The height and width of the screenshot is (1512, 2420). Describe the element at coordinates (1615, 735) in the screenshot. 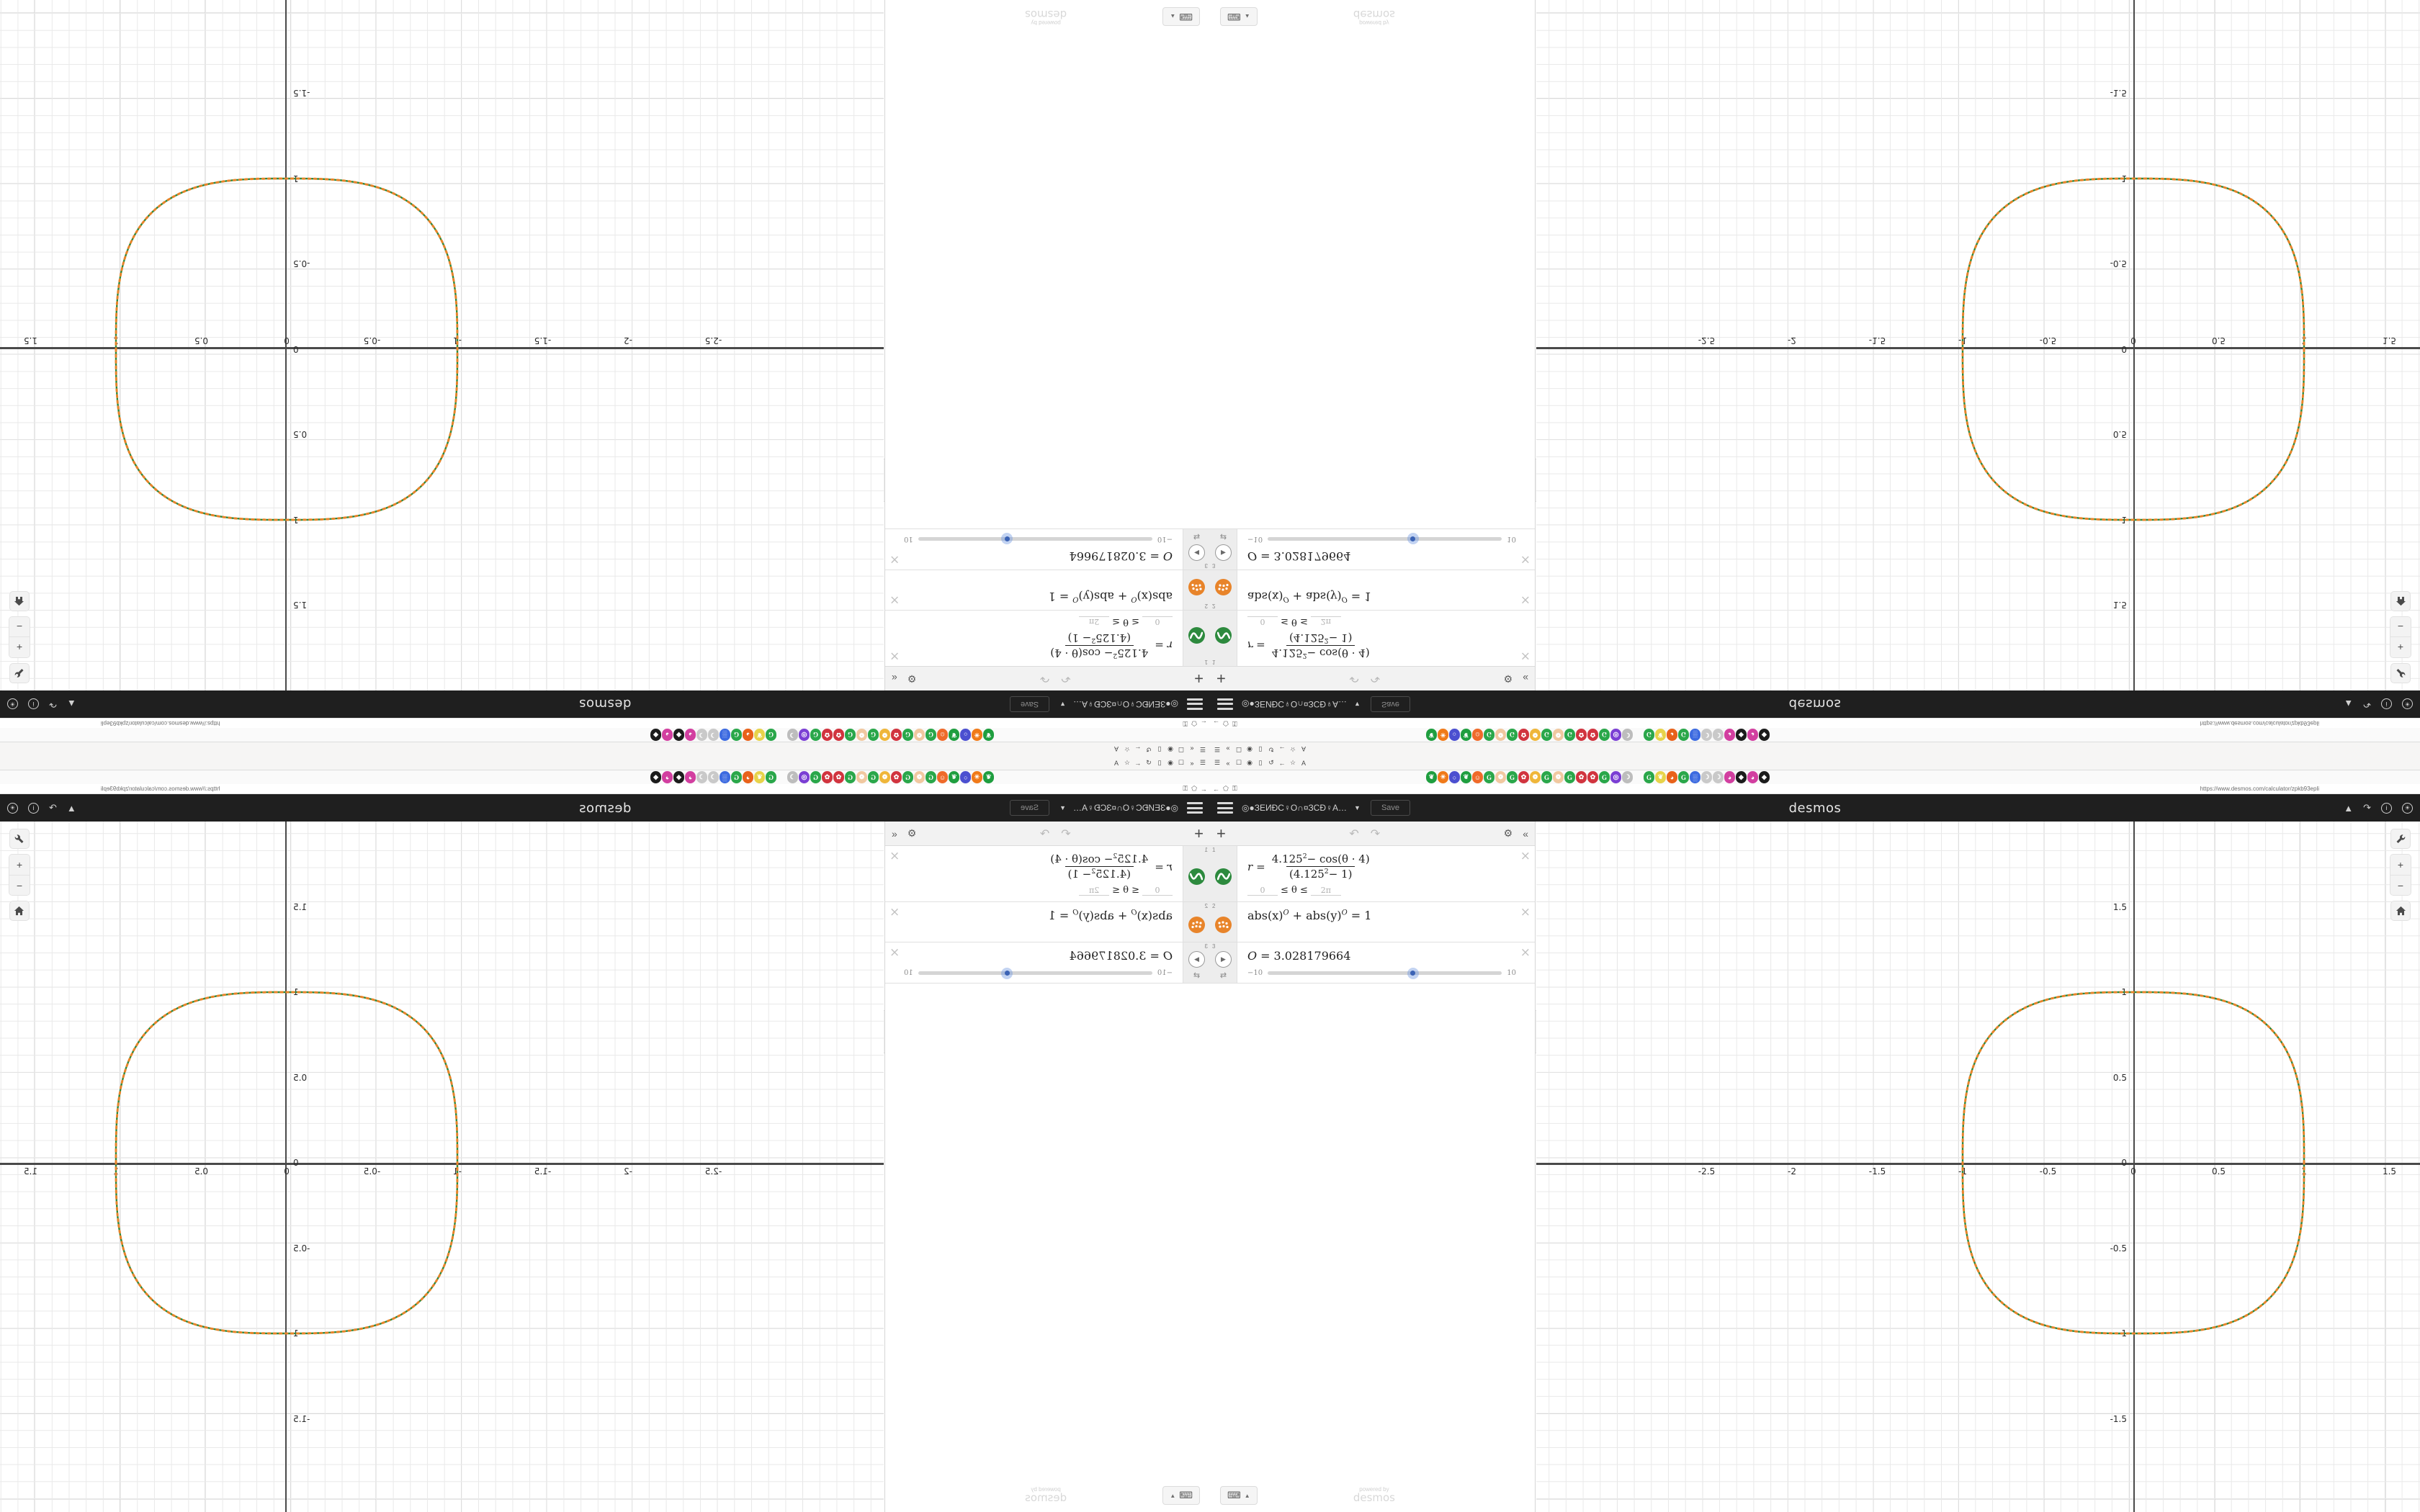

I see `favicon-purple-spiral: ◎` at that location.